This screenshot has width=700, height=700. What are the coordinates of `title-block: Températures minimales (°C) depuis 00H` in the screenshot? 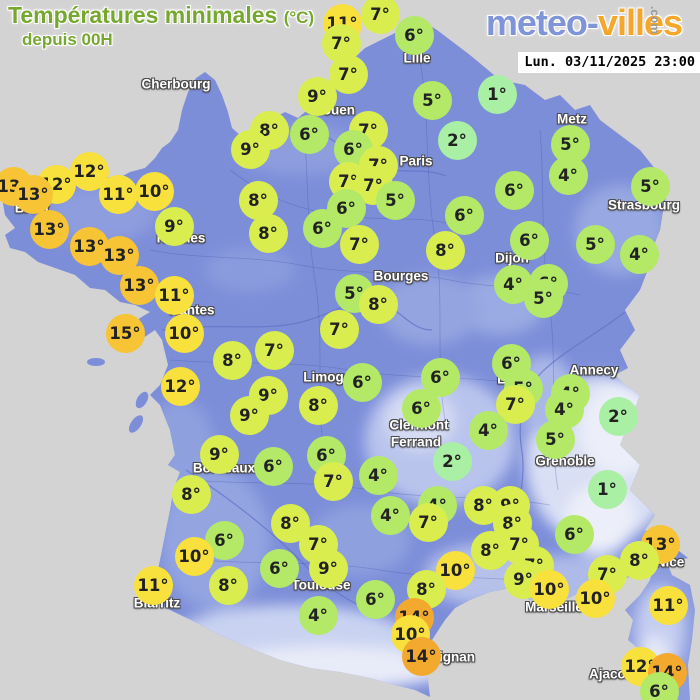 It's located at (161, 26).